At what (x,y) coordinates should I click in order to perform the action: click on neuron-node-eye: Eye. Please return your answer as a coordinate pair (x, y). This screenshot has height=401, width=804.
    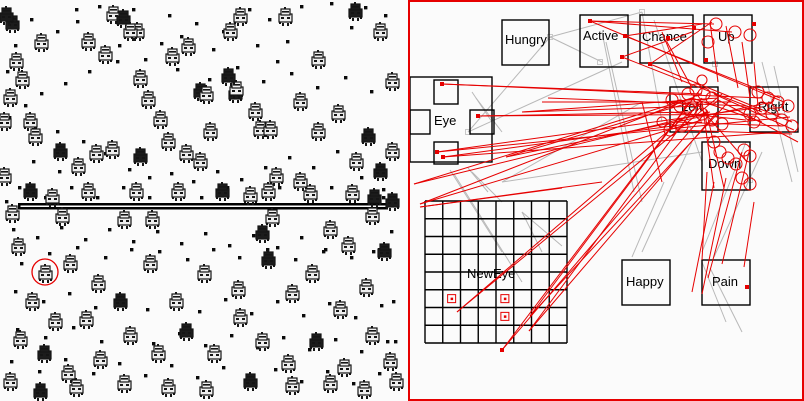
    Looking at the image, I should click on (451, 119).